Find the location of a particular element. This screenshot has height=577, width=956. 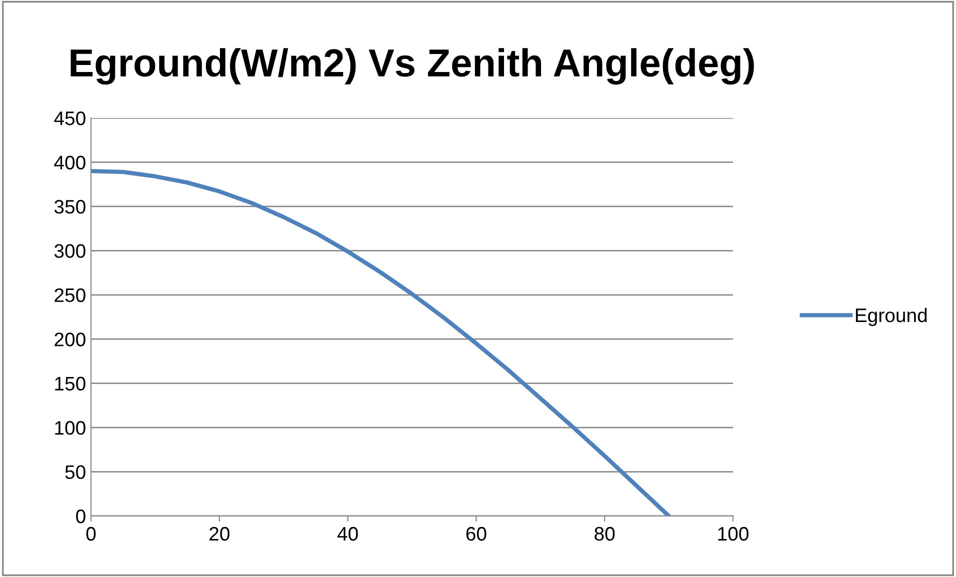

y-tick-label: 350 is located at coordinates (70, 207).